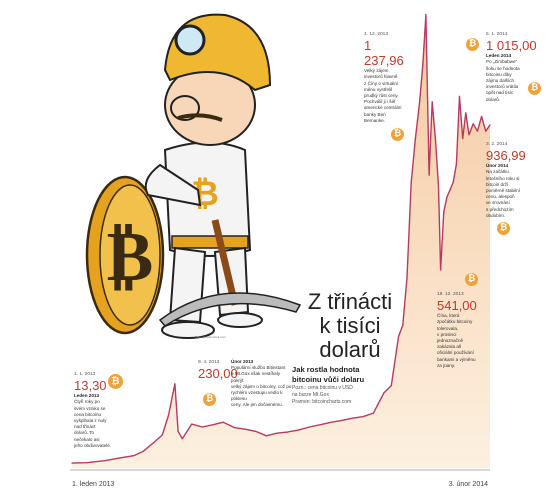 This screenshot has height=495, width=560. Describe the element at coordinates (447, 334) in the screenshot. I see `annotation-text: v prosinci` at that location.